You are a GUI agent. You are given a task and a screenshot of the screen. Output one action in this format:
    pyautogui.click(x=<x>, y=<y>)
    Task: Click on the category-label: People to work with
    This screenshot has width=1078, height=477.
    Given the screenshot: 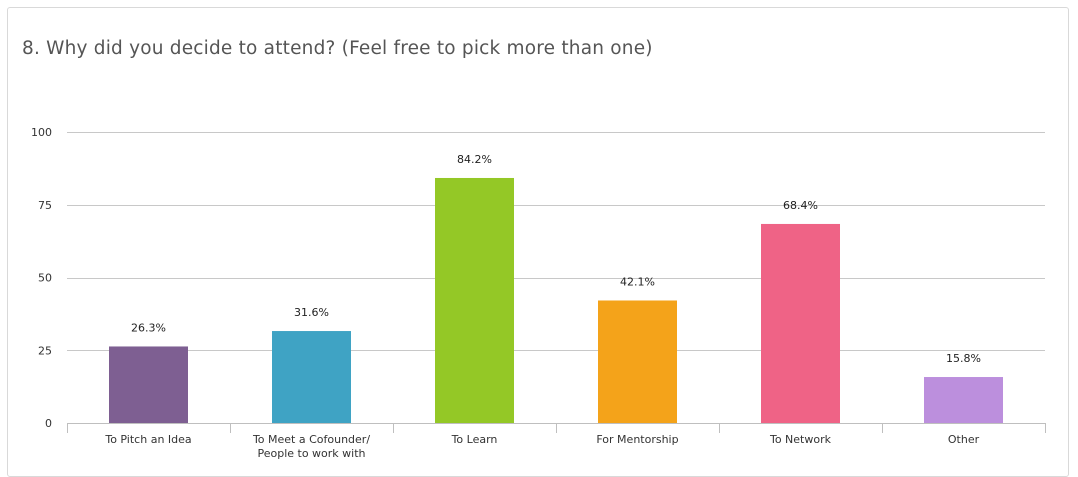 What is the action you would take?
    pyautogui.click(x=311, y=453)
    